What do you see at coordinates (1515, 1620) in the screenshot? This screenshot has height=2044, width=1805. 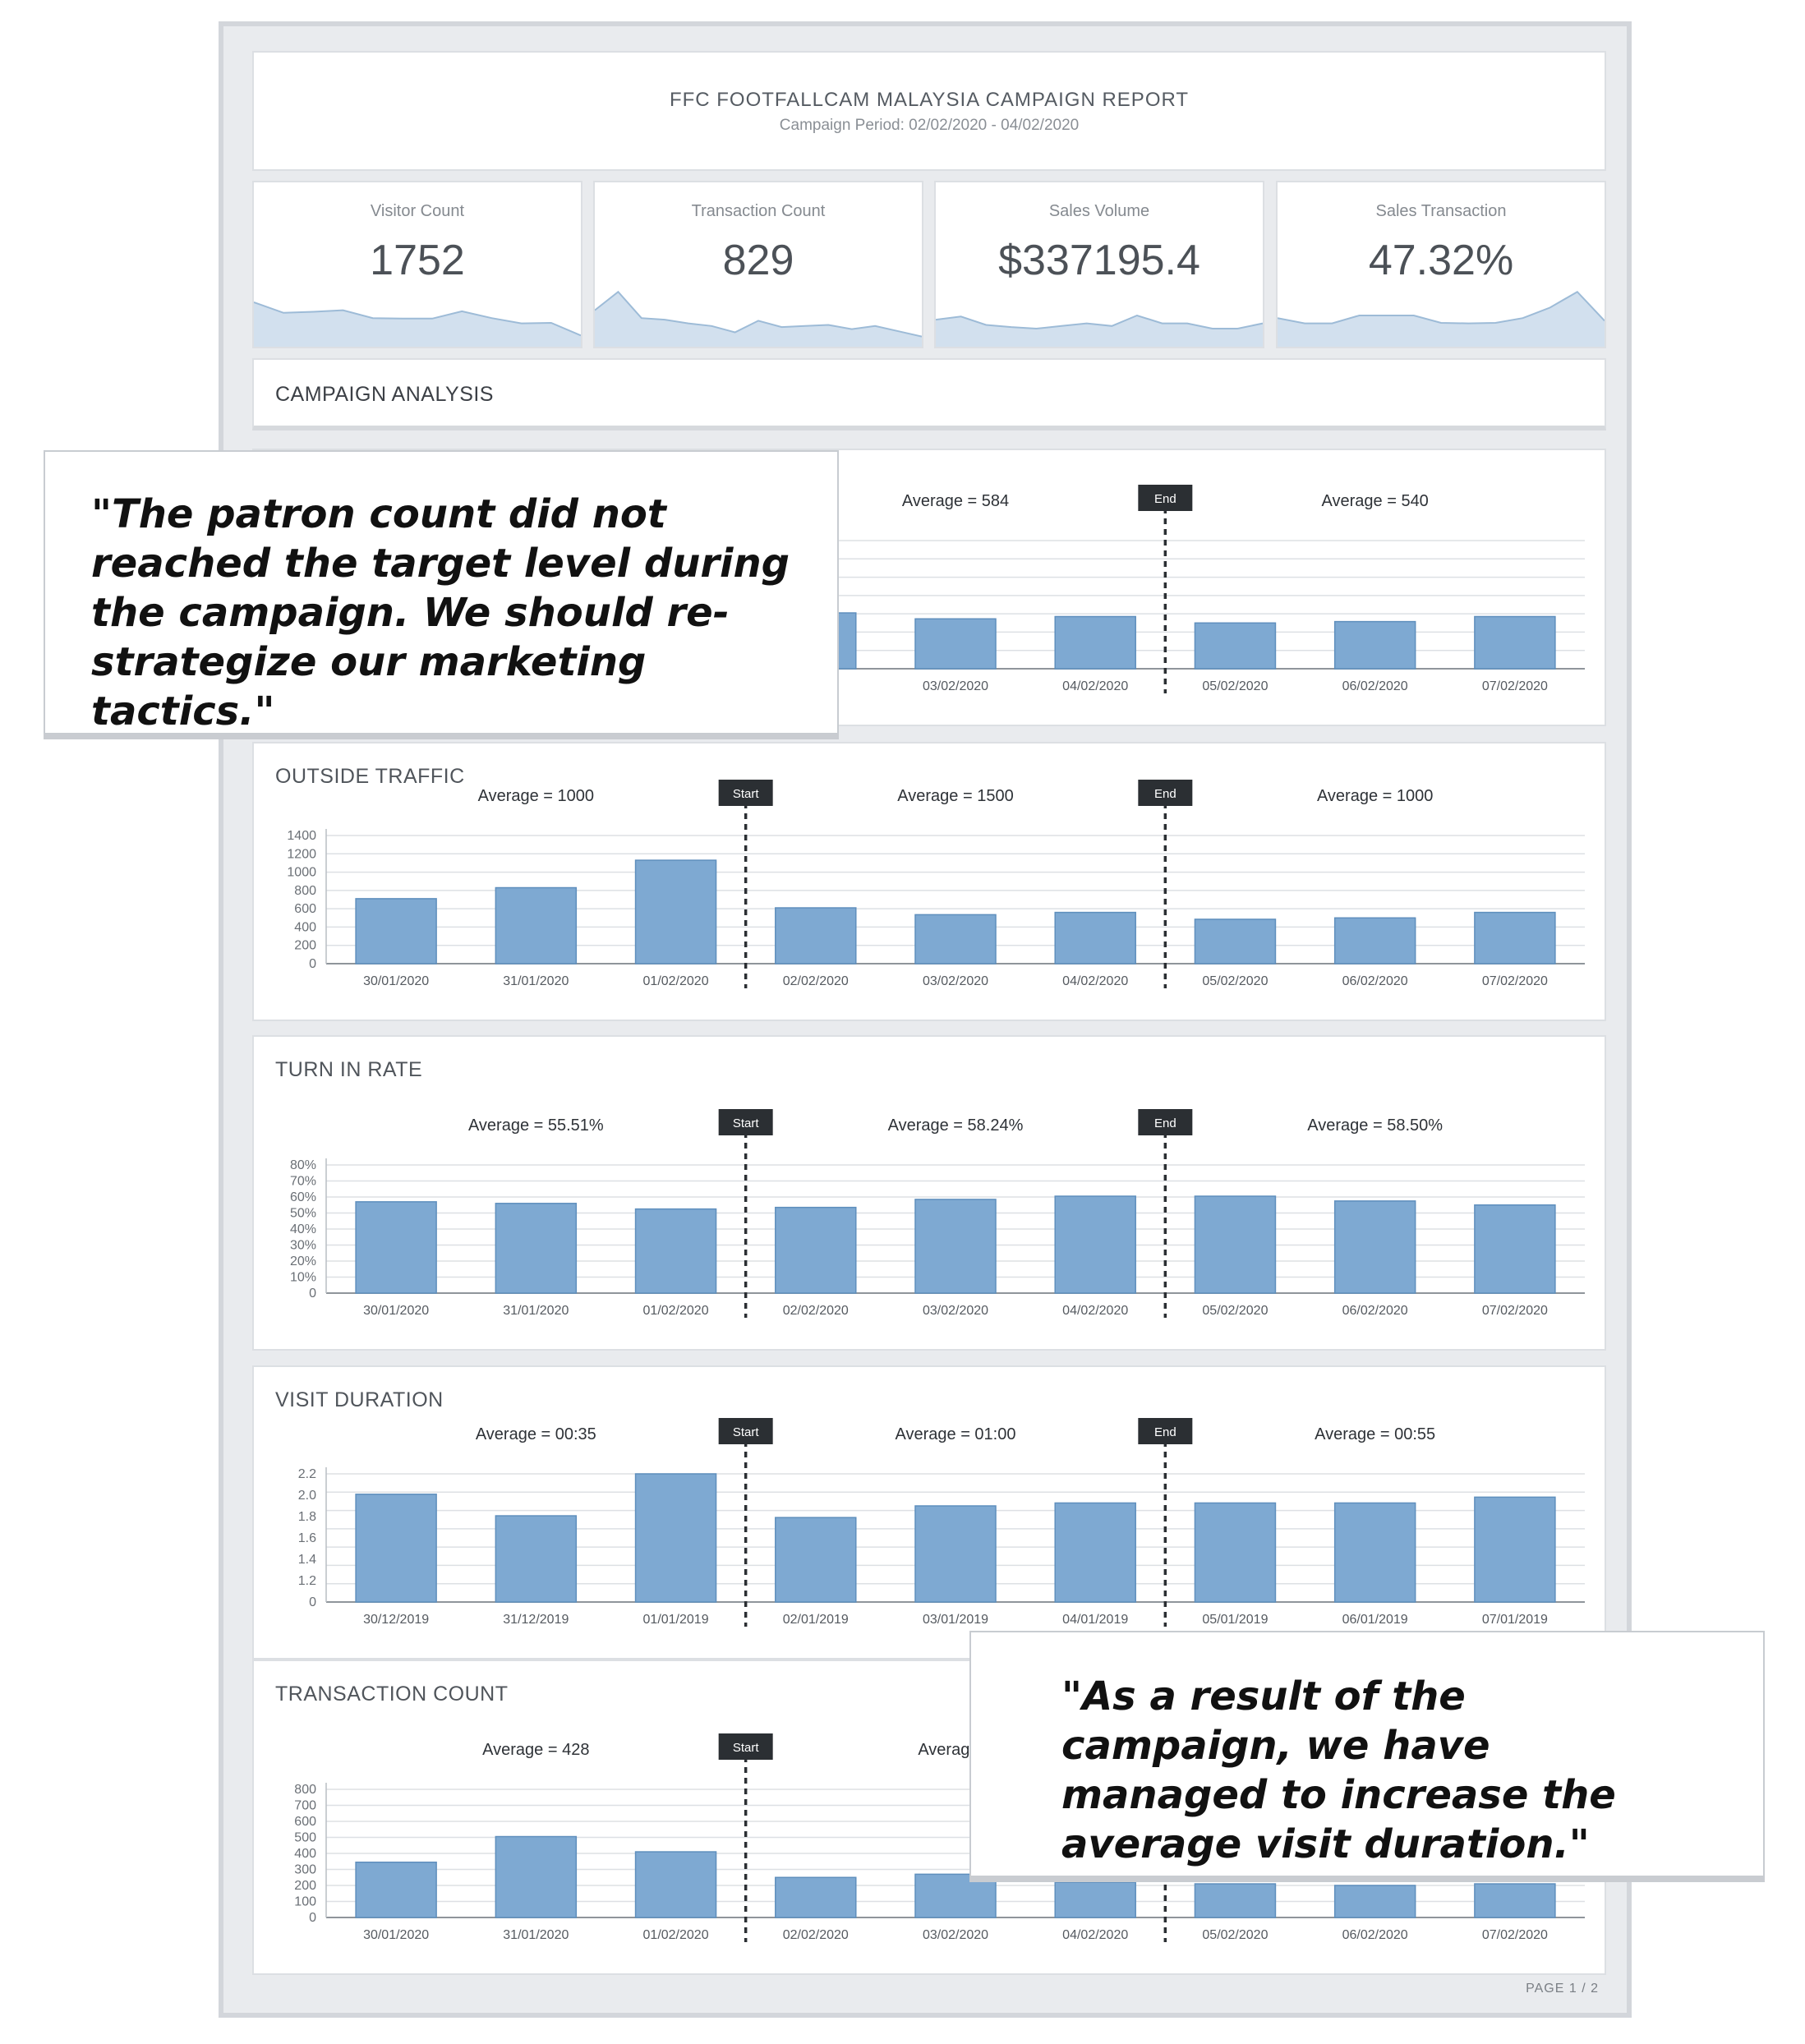 I see `x-tick-label: 07/01/2019` at bounding box center [1515, 1620].